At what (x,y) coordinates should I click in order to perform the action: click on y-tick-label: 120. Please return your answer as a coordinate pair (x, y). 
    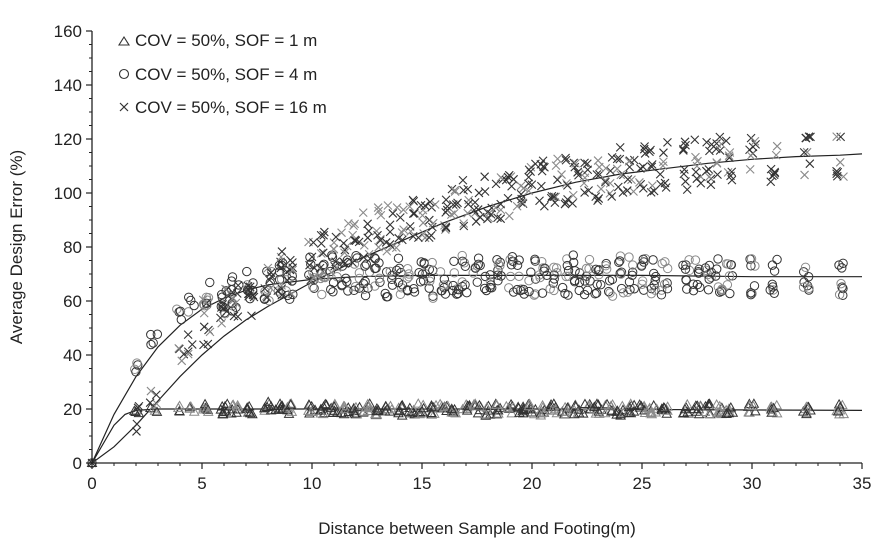
    Looking at the image, I should click on (68, 139).